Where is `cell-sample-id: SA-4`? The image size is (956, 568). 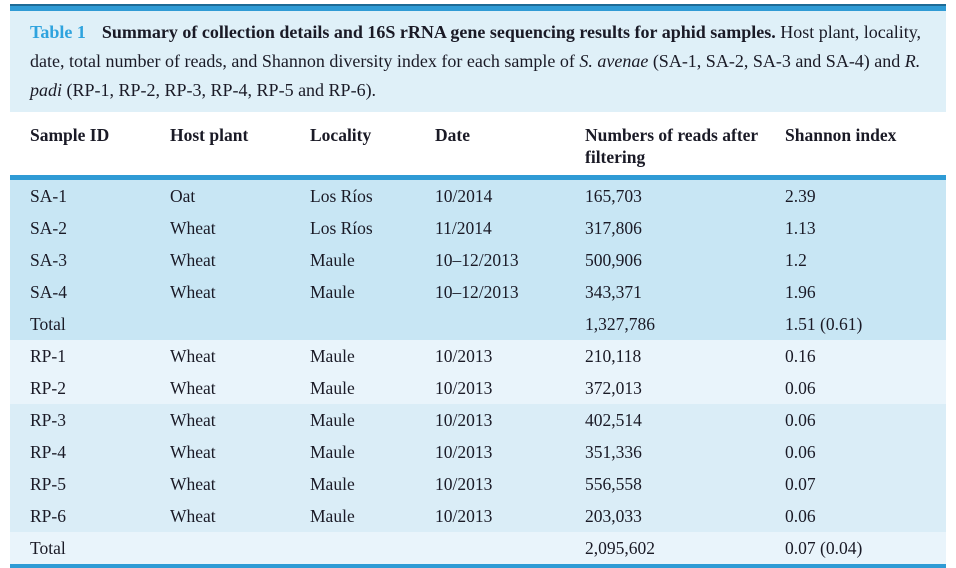 cell-sample-id: SA-4 is located at coordinates (90, 292).